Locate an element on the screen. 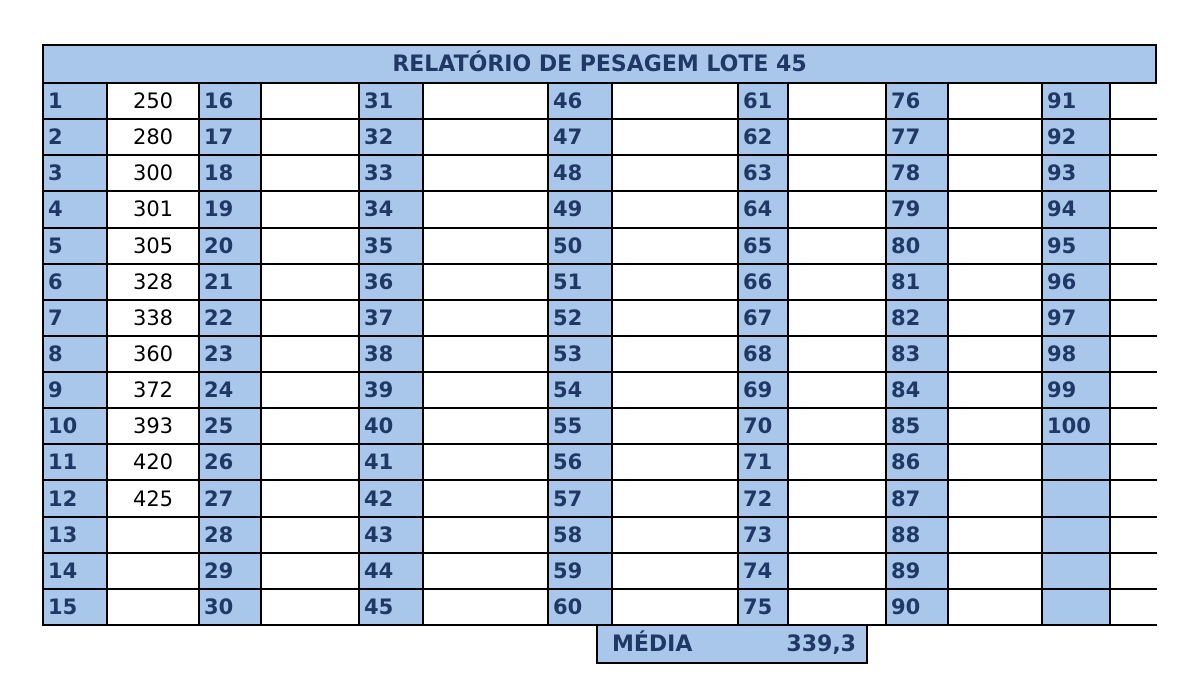 This screenshot has width=1200, height=700. cell-number: 8 is located at coordinates (75, 354).